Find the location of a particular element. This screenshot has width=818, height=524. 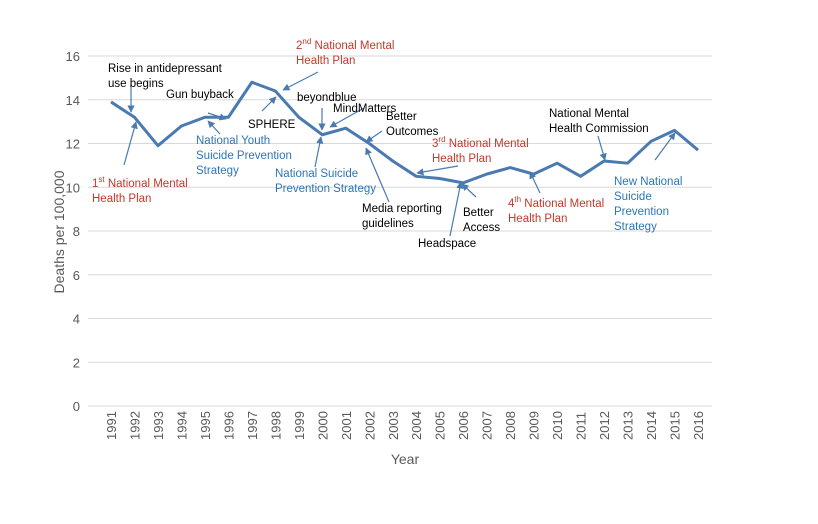

x-tick-label: 1996 is located at coordinates (228, 425).